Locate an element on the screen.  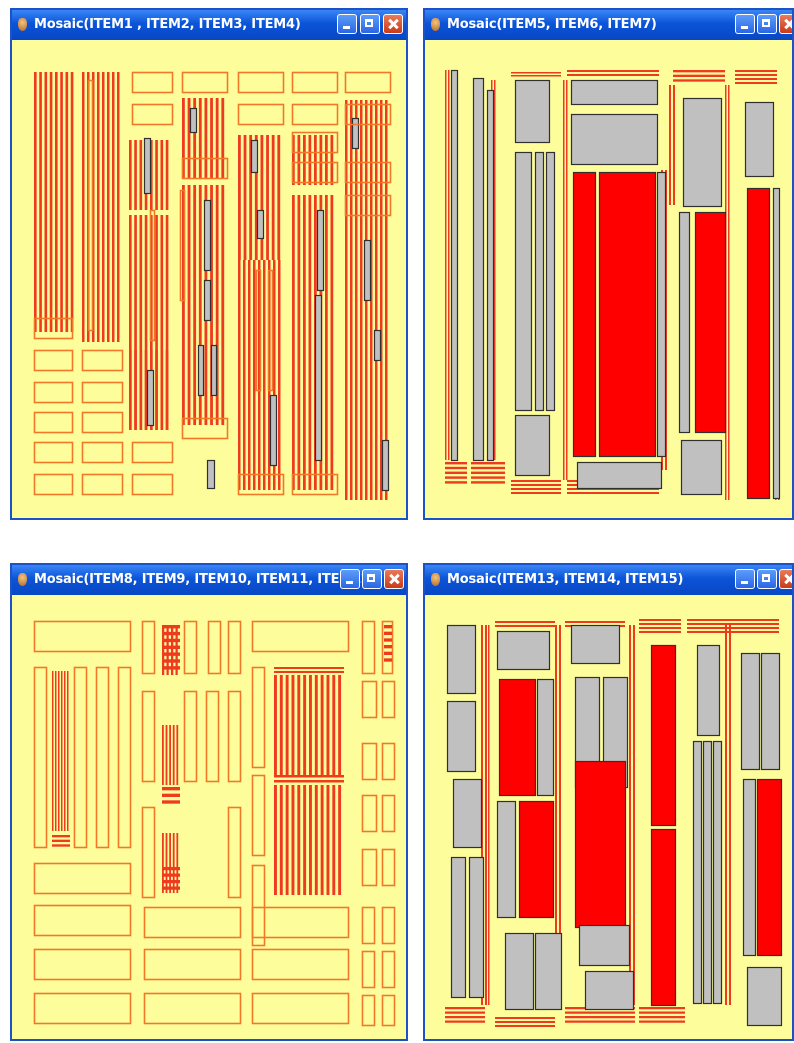
title-bar: Mosaic(ITEM5, ITEM6, ITEM7) is located at coordinates (608, 25).